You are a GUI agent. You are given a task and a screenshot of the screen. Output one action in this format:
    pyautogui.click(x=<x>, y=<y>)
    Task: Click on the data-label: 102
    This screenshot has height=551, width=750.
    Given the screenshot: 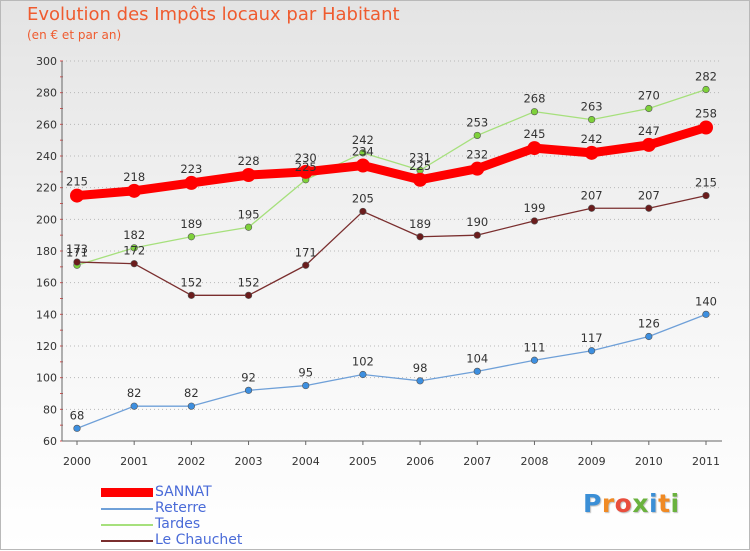 What is the action you would take?
    pyautogui.click(x=363, y=362)
    